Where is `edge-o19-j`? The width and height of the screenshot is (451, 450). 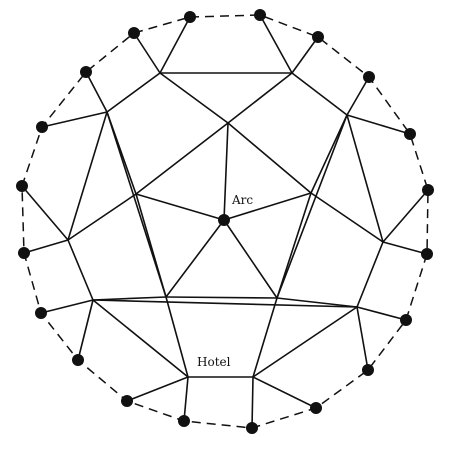
edge-o19-j is located at coordinates (96, 92).